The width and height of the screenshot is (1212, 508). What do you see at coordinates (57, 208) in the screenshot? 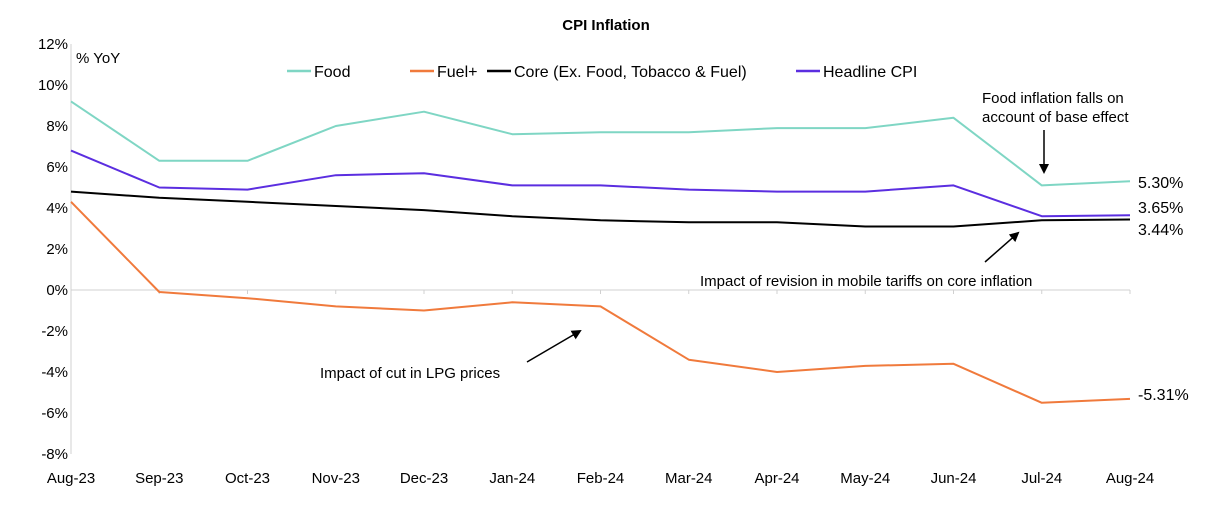
I see `y-tick-label: 4%` at bounding box center [57, 208].